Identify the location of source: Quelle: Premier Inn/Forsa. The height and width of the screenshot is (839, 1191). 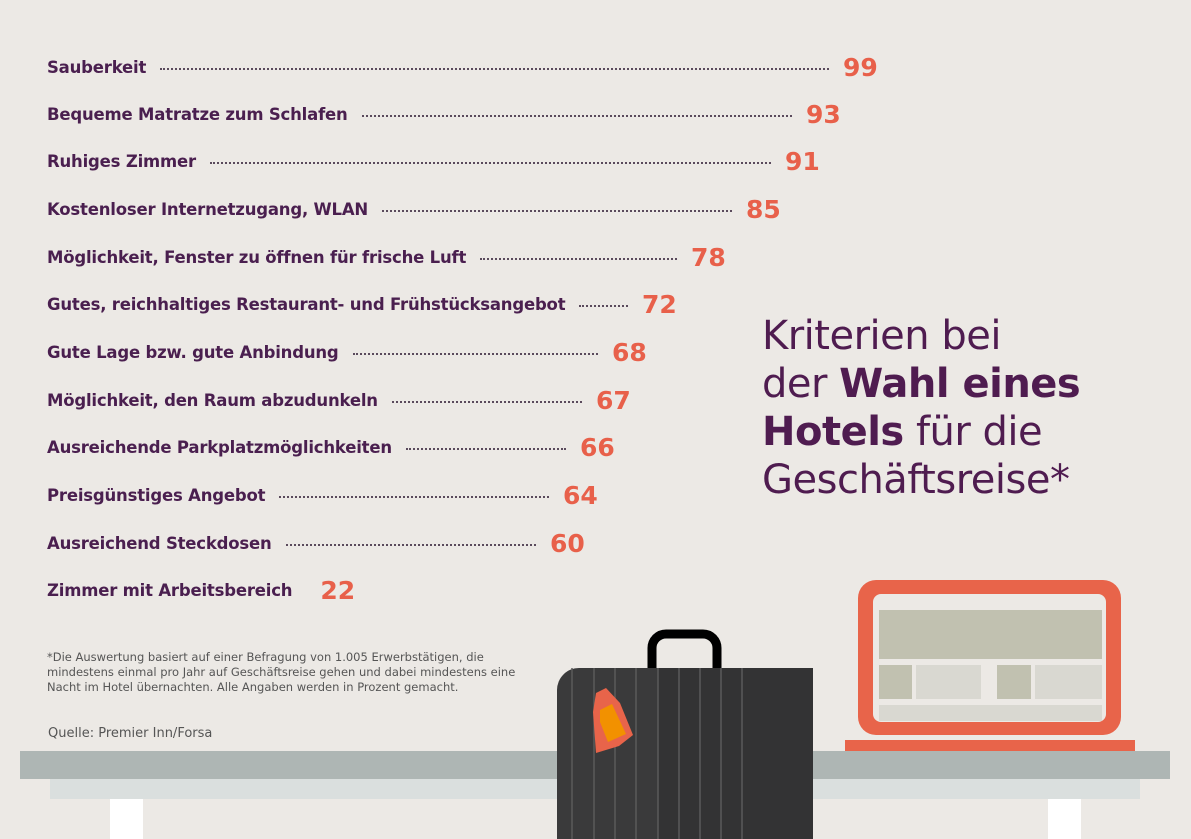
(130, 733).